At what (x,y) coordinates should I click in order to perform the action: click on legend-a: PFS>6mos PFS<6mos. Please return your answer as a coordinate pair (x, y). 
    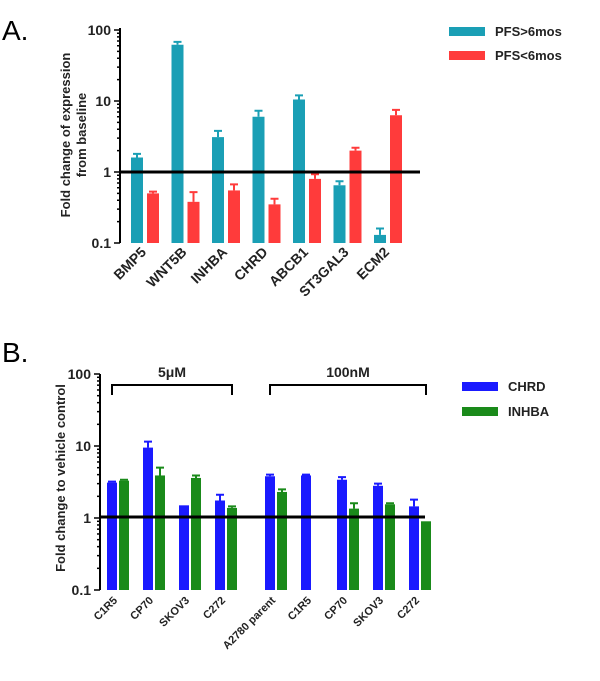
    Looking at the image, I should click on (505, 43).